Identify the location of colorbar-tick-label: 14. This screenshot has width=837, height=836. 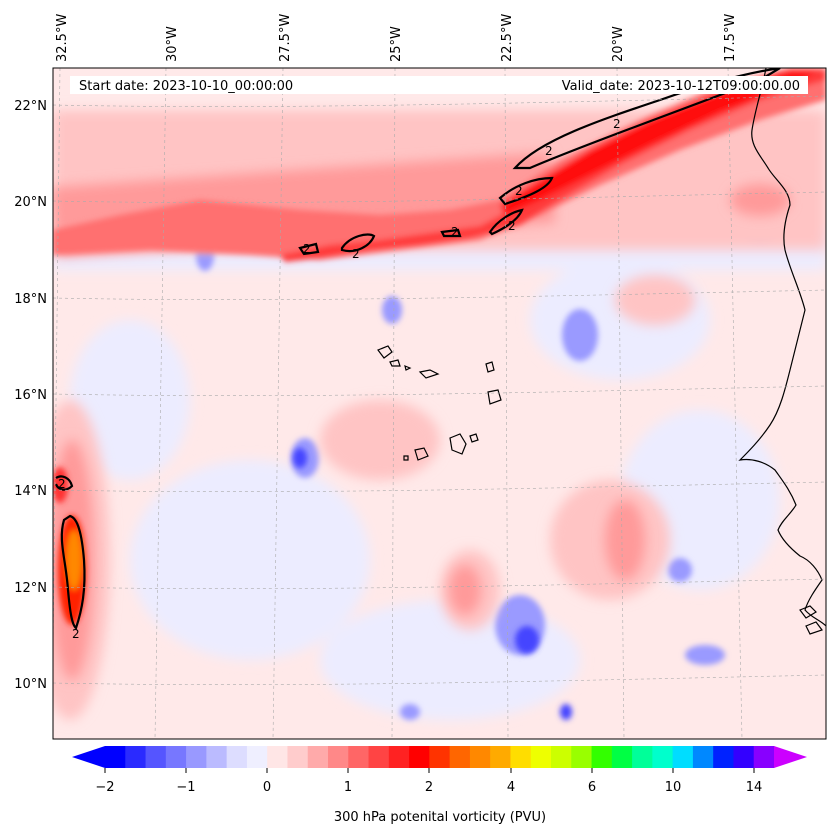
(754, 787).